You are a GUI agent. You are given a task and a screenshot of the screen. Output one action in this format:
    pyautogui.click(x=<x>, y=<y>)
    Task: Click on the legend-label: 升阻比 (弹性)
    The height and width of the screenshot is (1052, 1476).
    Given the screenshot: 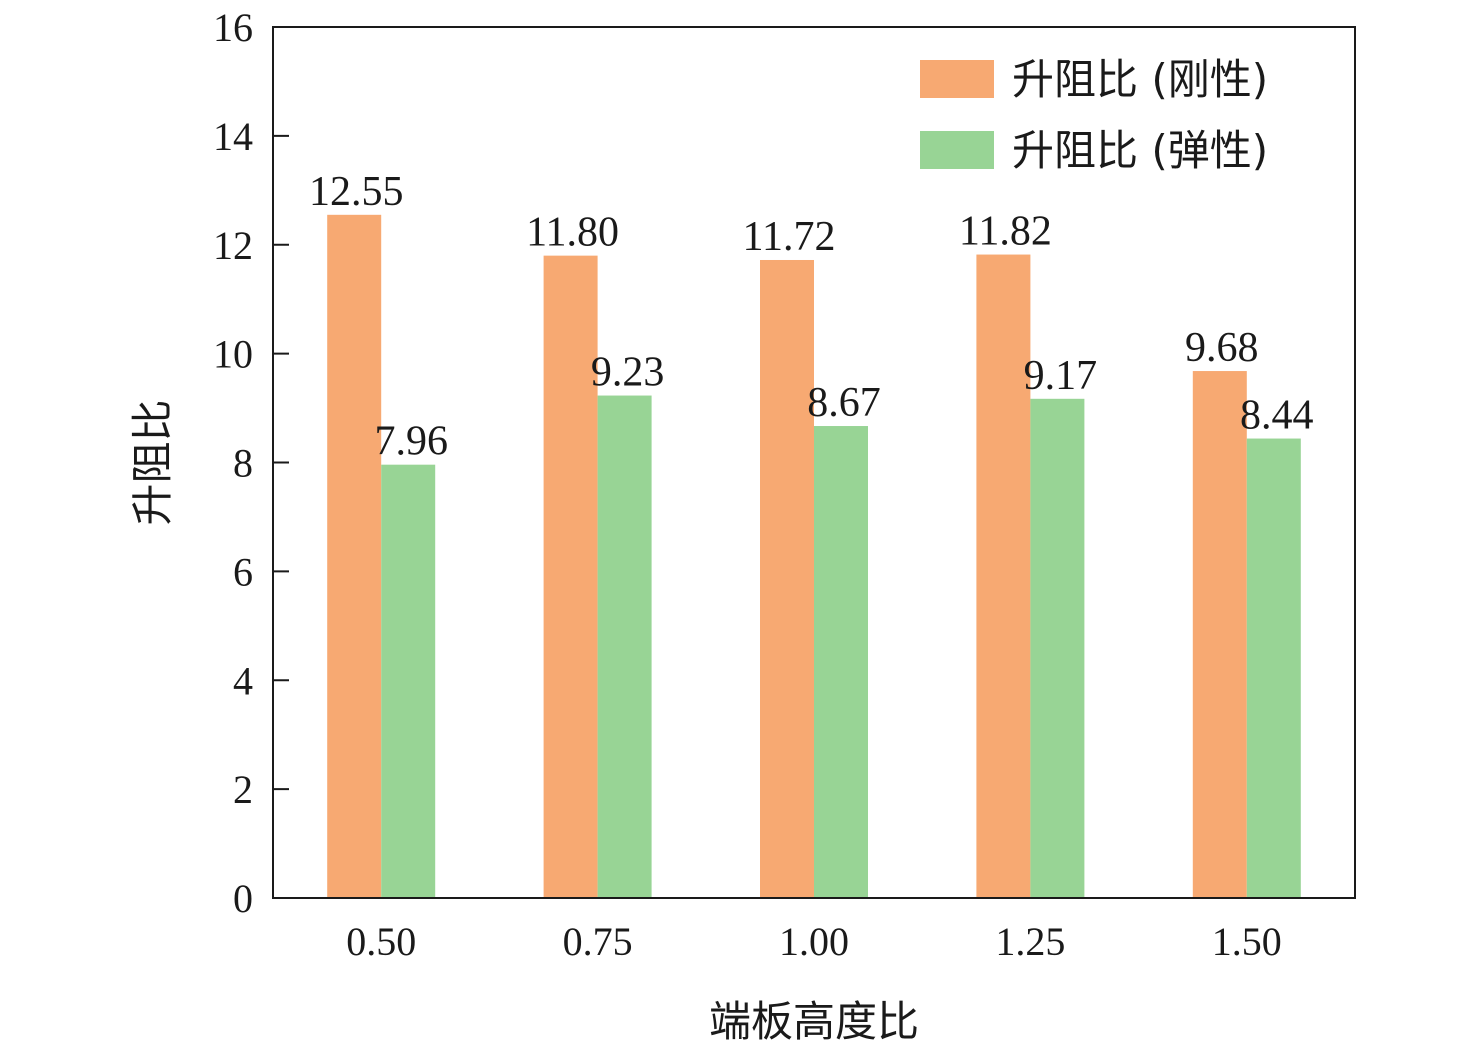 What is the action you would take?
    pyautogui.click(x=1140, y=150)
    